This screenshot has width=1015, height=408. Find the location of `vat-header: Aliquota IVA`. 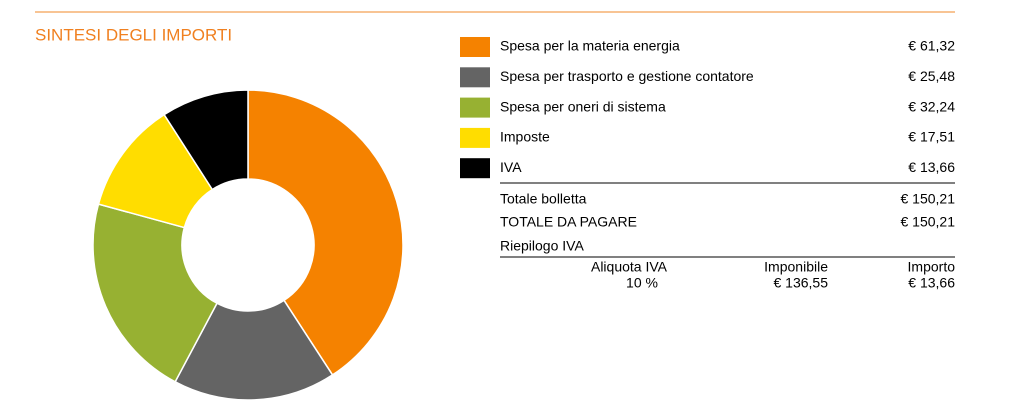

vat-header: Aliquota IVA is located at coordinates (629, 267).